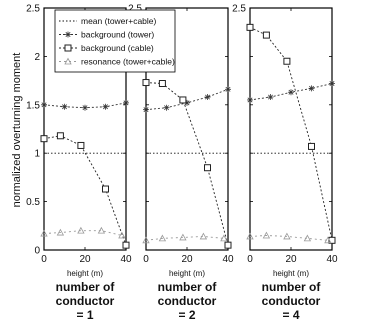 This screenshot has width=373, height=325. Describe the element at coordinates (37, 57) in the screenshot. I see `y-tick-label: 2` at that location.